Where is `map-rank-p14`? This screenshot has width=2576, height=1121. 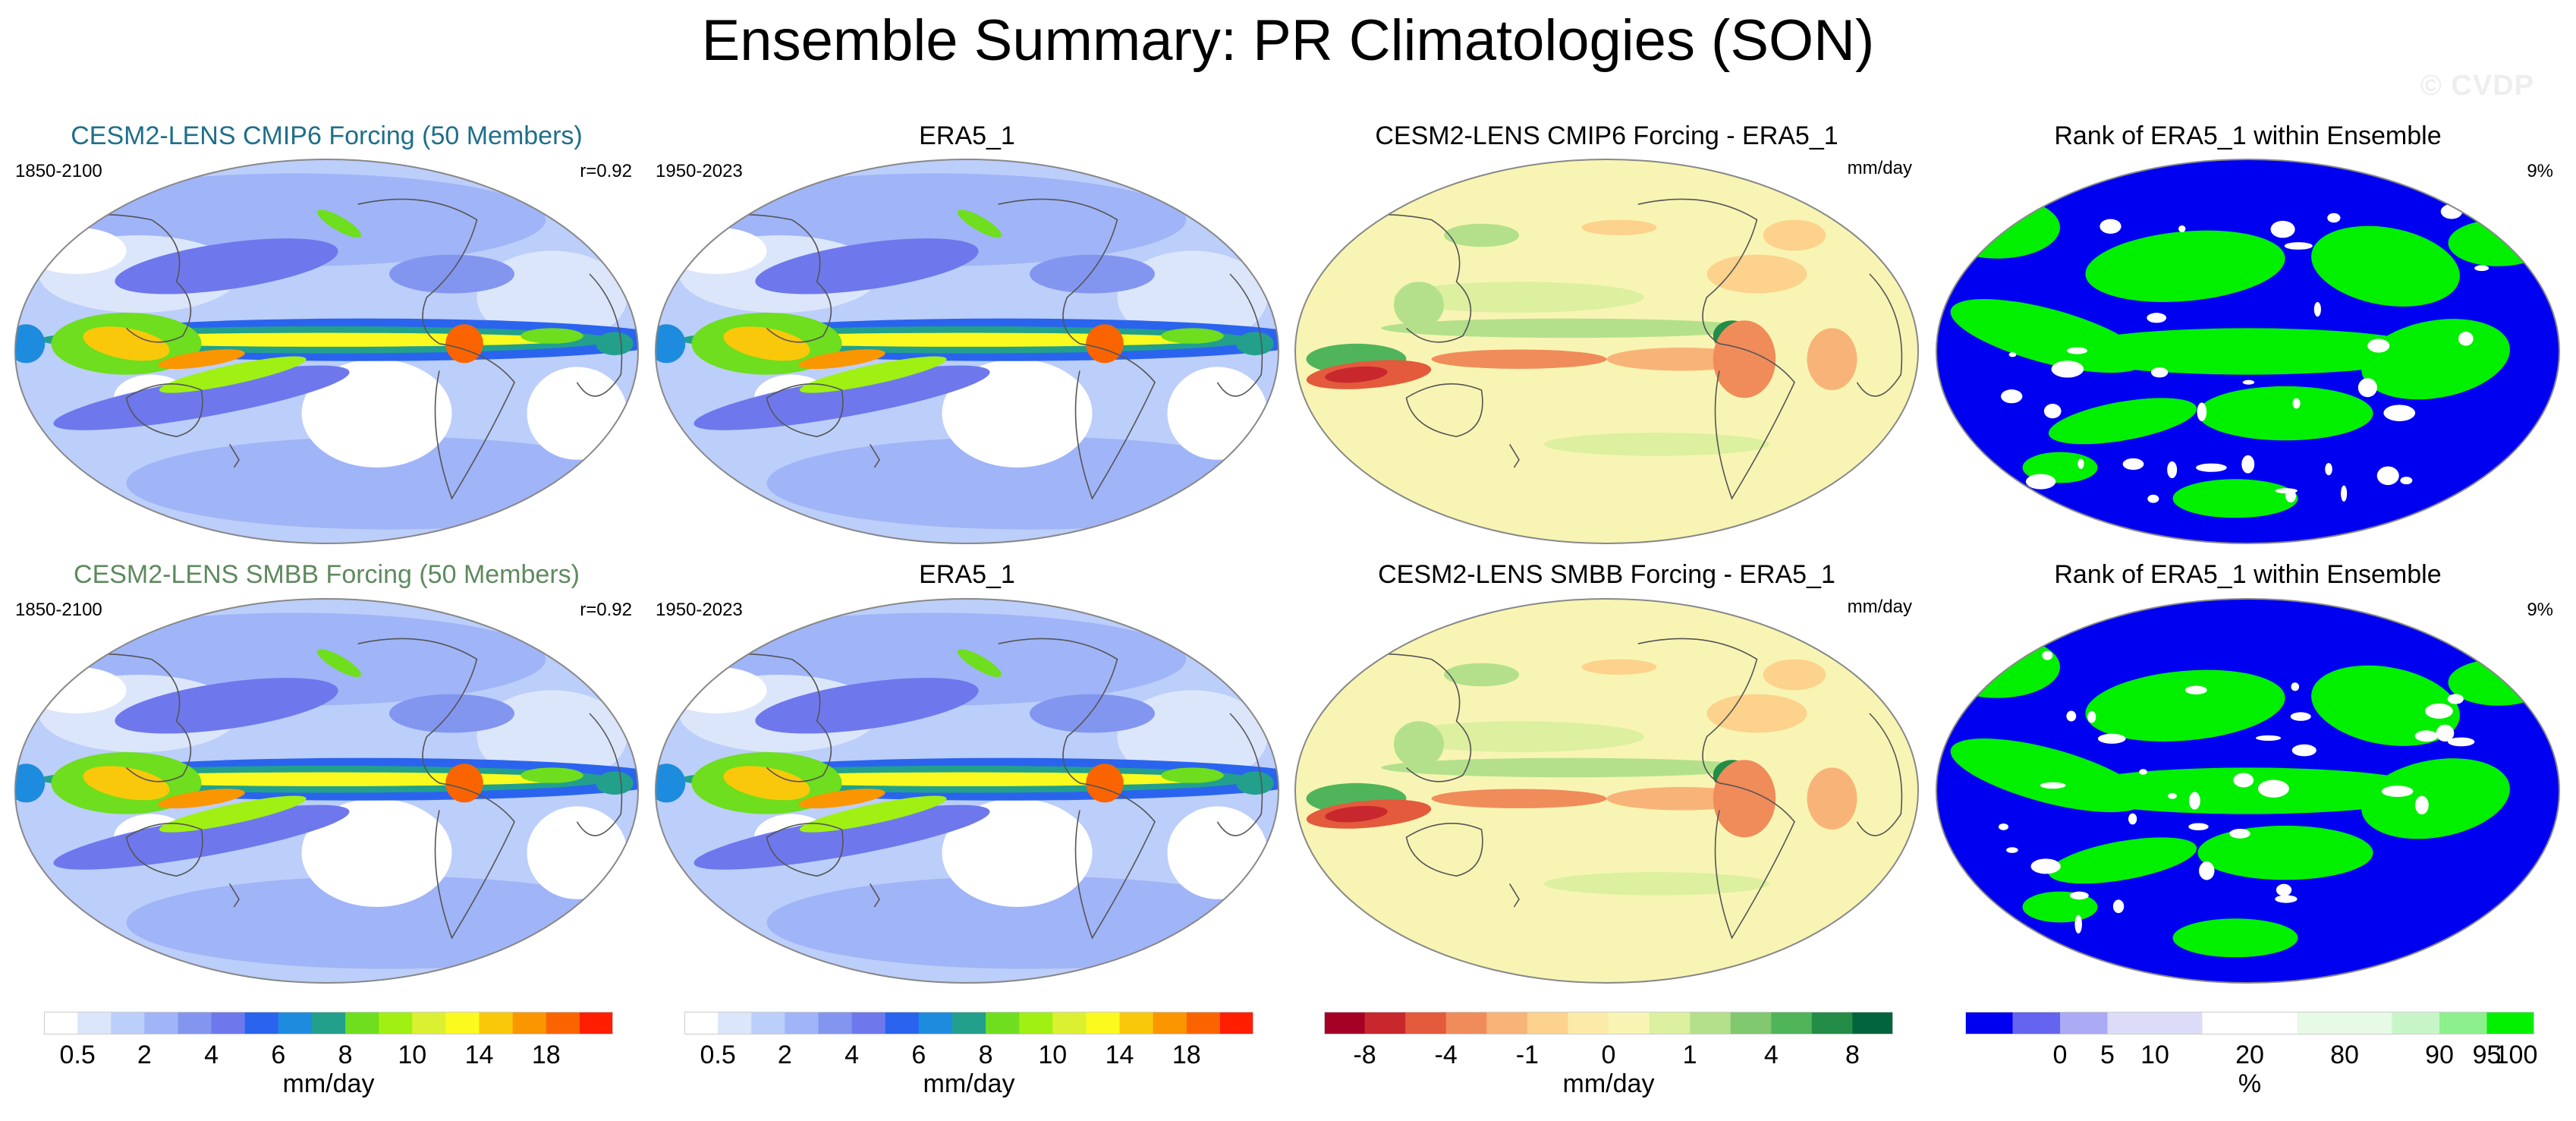
map-rank-p14 is located at coordinates (2248, 351).